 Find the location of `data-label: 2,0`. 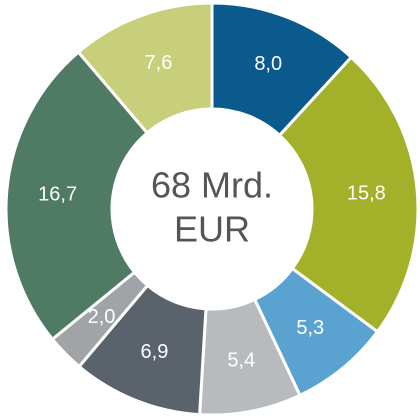

data-label: 2,0 is located at coordinates (102, 317).